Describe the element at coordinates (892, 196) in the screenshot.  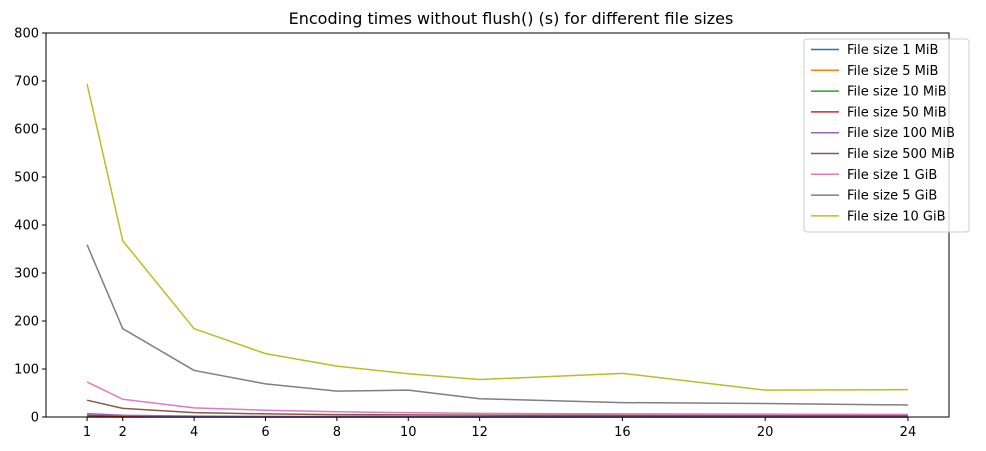
I see `legend-label: File size 5 GiB` at that location.